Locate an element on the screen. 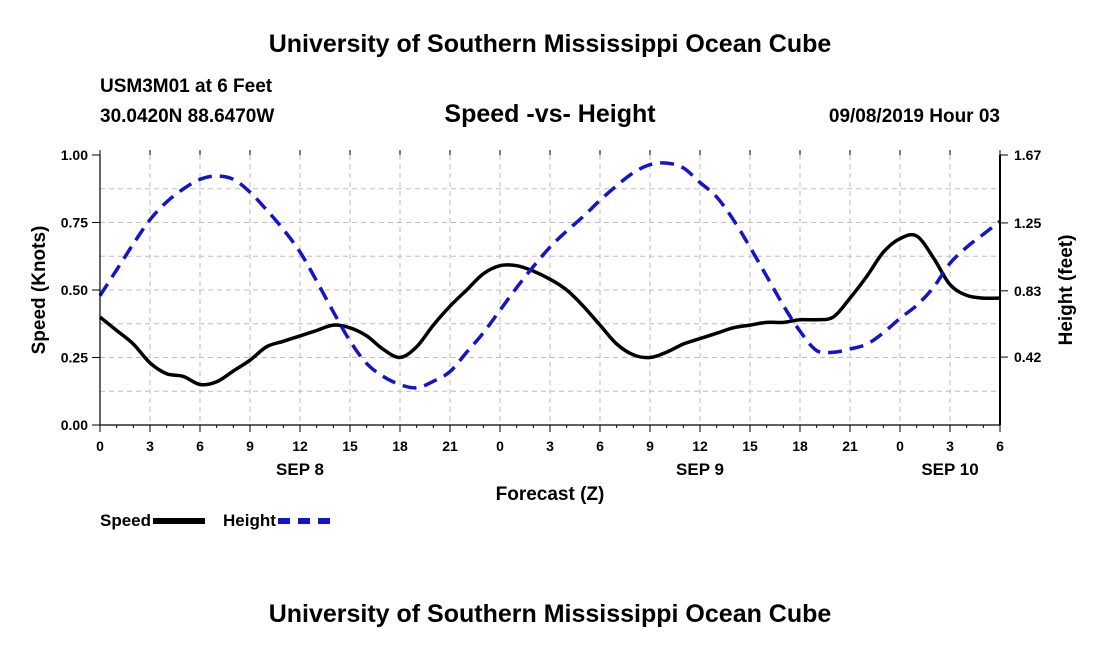  y2-axis-label: Height (feet) is located at coordinates (1066, 290).